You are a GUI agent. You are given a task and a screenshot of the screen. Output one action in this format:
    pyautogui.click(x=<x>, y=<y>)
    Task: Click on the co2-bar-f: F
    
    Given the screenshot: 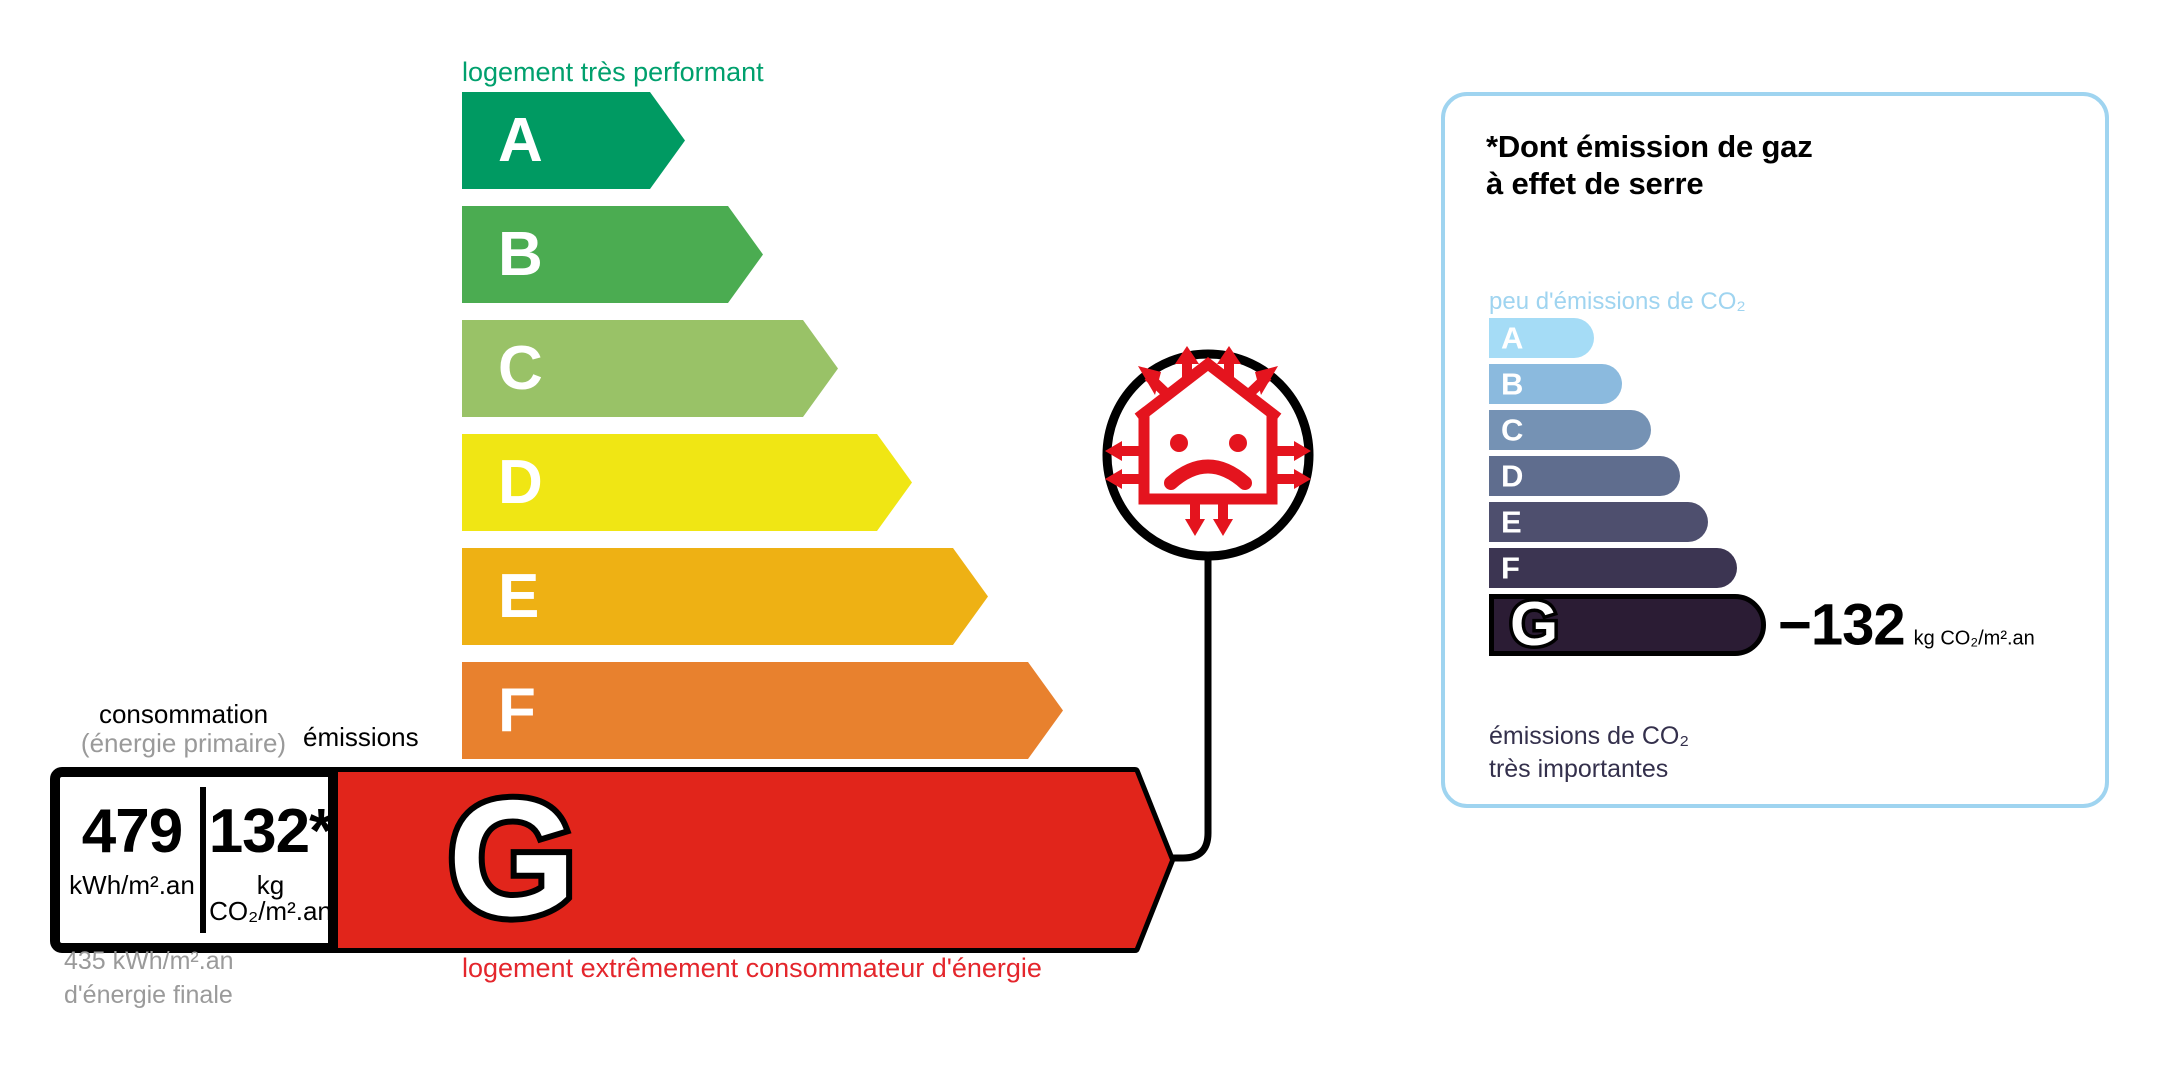 What is the action you would take?
    pyautogui.click(x=1613, y=568)
    